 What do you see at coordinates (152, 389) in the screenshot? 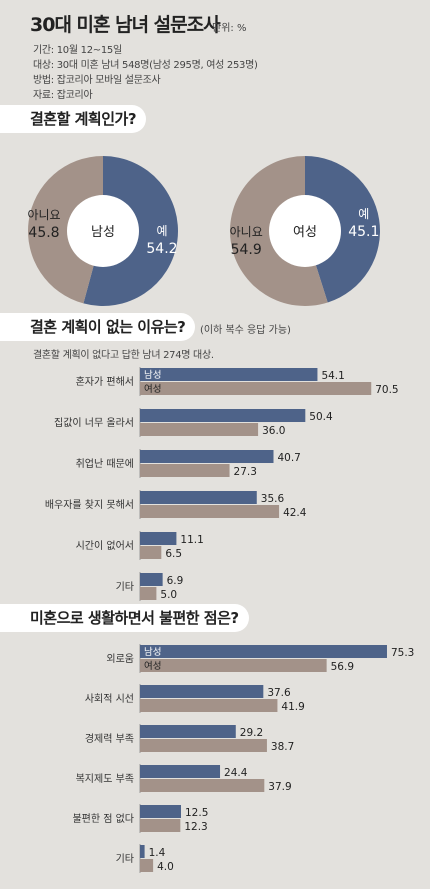
I see `series-label: 여성` at bounding box center [152, 389].